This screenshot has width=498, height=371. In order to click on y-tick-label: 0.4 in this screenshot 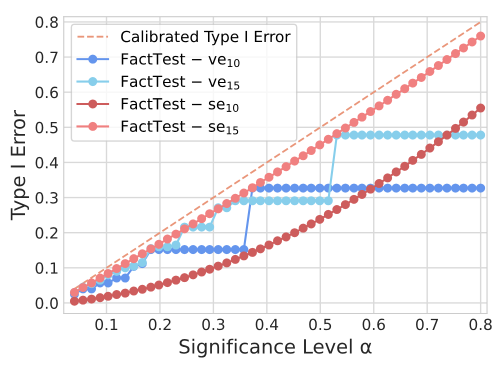, I will do `click(47, 162)`.